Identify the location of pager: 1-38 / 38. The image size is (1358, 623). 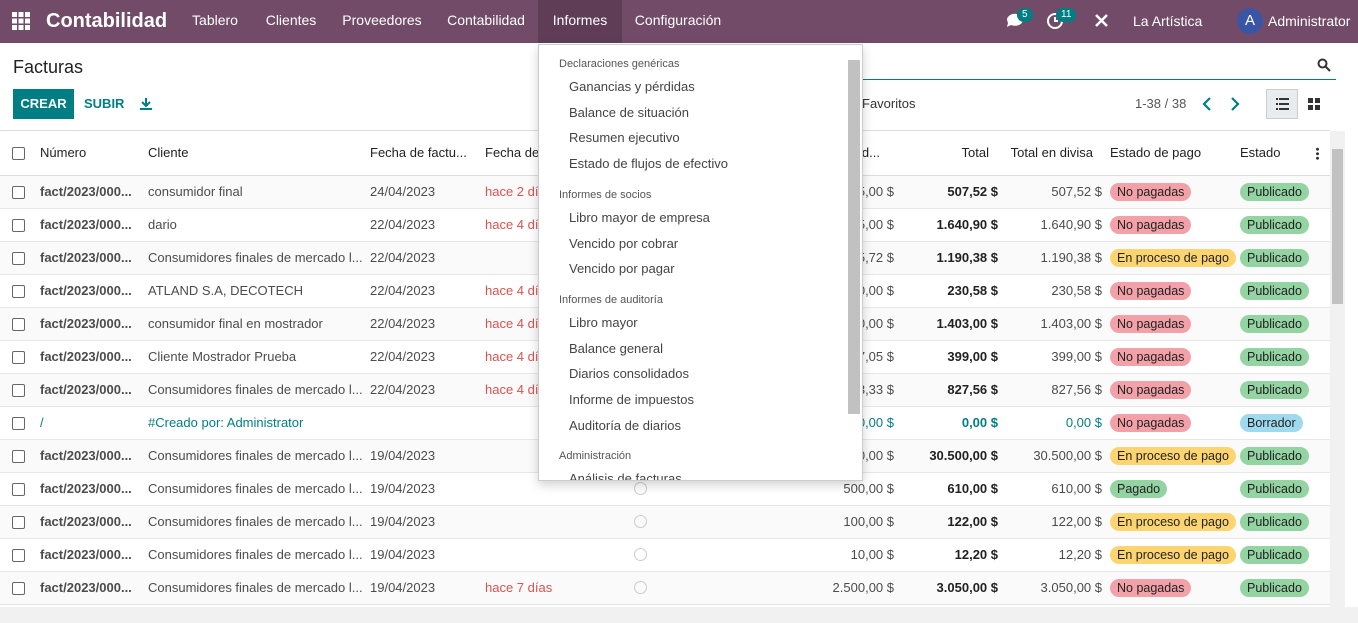
(1161, 103).